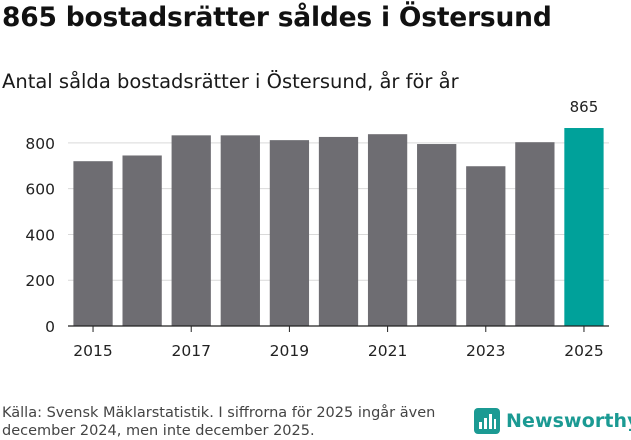 Image resolution: width=631 pixels, height=440 pixels. I want to click on bar-2017, so click(191, 230).